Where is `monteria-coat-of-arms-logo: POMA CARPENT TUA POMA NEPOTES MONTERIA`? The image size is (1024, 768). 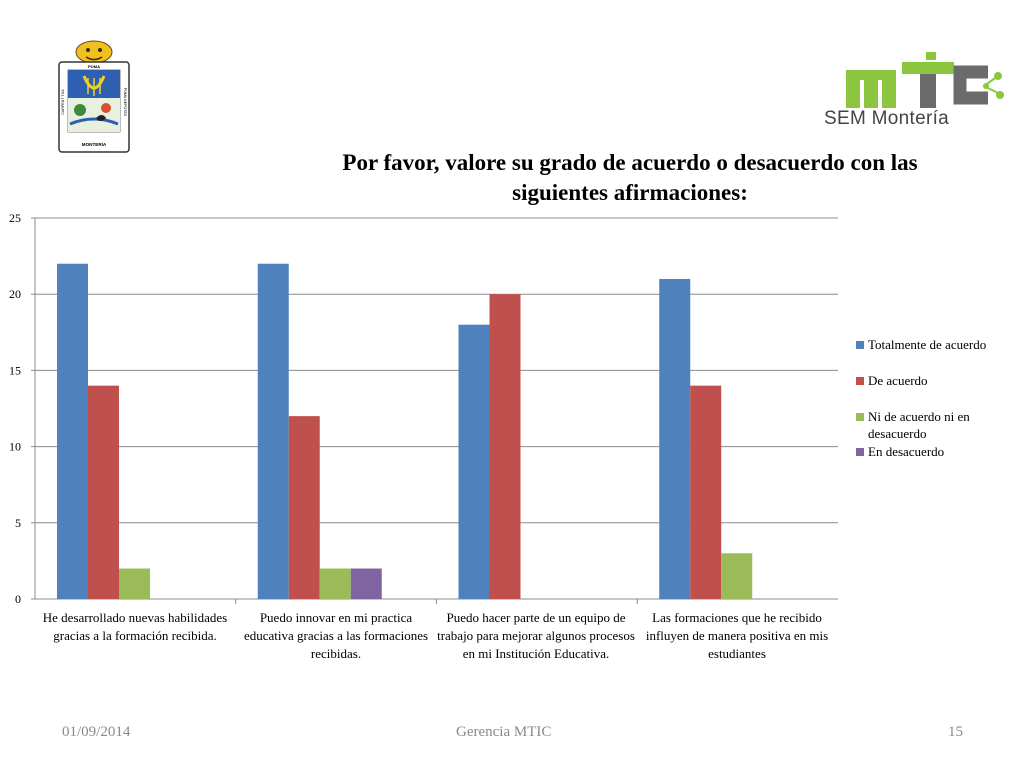
monteria-coat-of-arms-logo: POMA CARPENT TUA POMA NEPOTES MONTERIA is located at coordinates (94, 96).